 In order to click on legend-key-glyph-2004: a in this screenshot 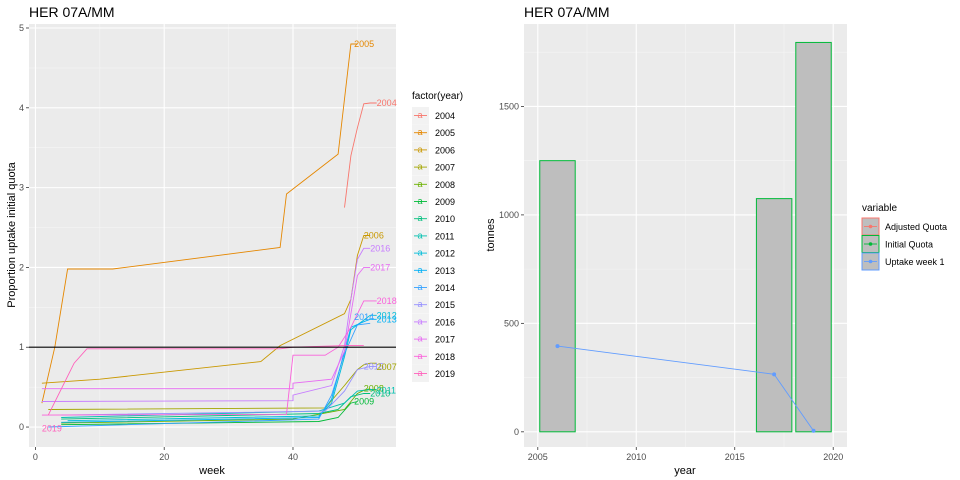, I will do `click(420, 115)`.